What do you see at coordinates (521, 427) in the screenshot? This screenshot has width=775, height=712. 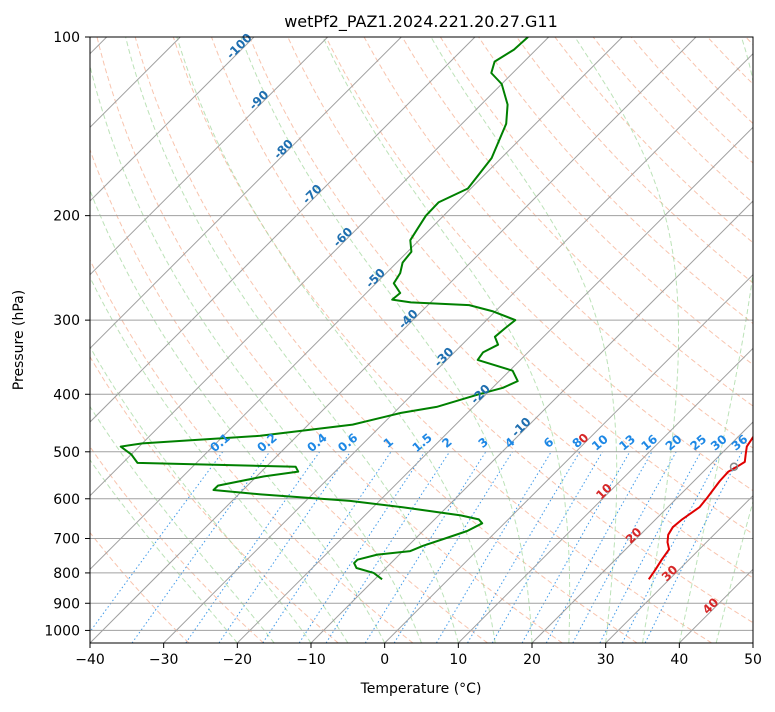 I see `isotherm-label: -10` at bounding box center [521, 427].